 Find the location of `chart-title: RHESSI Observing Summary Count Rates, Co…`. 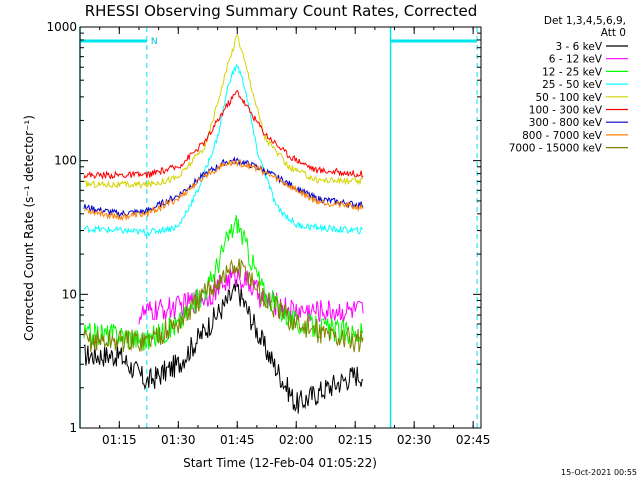

chart-title: RHESSI Observing Summary Count Rates, Co… is located at coordinates (281, 11).